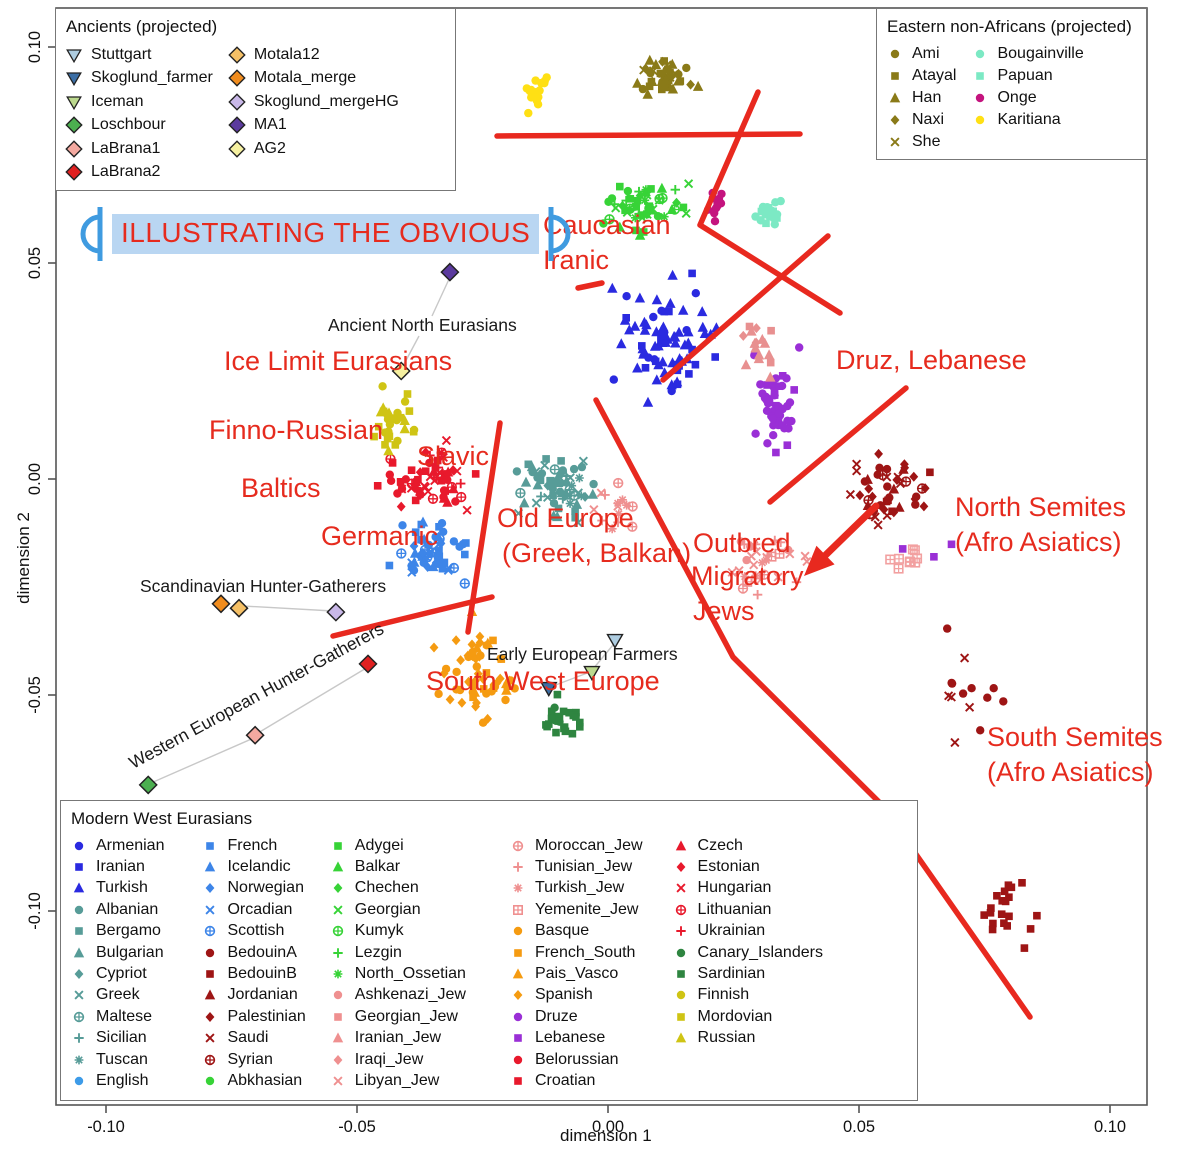 The height and width of the screenshot is (1158, 1200). What do you see at coordinates (734, 888) in the screenshot?
I see `legend-item-label: Hungarian` at bounding box center [734, 888].